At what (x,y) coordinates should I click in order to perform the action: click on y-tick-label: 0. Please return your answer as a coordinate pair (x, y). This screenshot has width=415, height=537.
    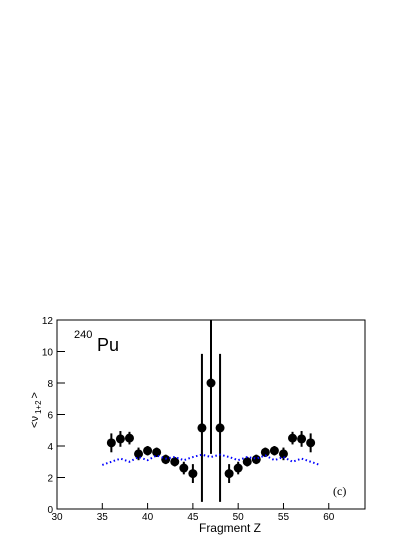
    Looking at the image, I should click on (50, 510).